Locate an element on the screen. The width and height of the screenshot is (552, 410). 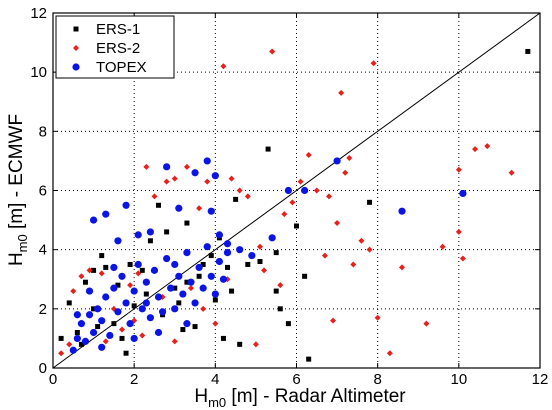
x-tick-label: 4 is located at coordinates (215, 379).